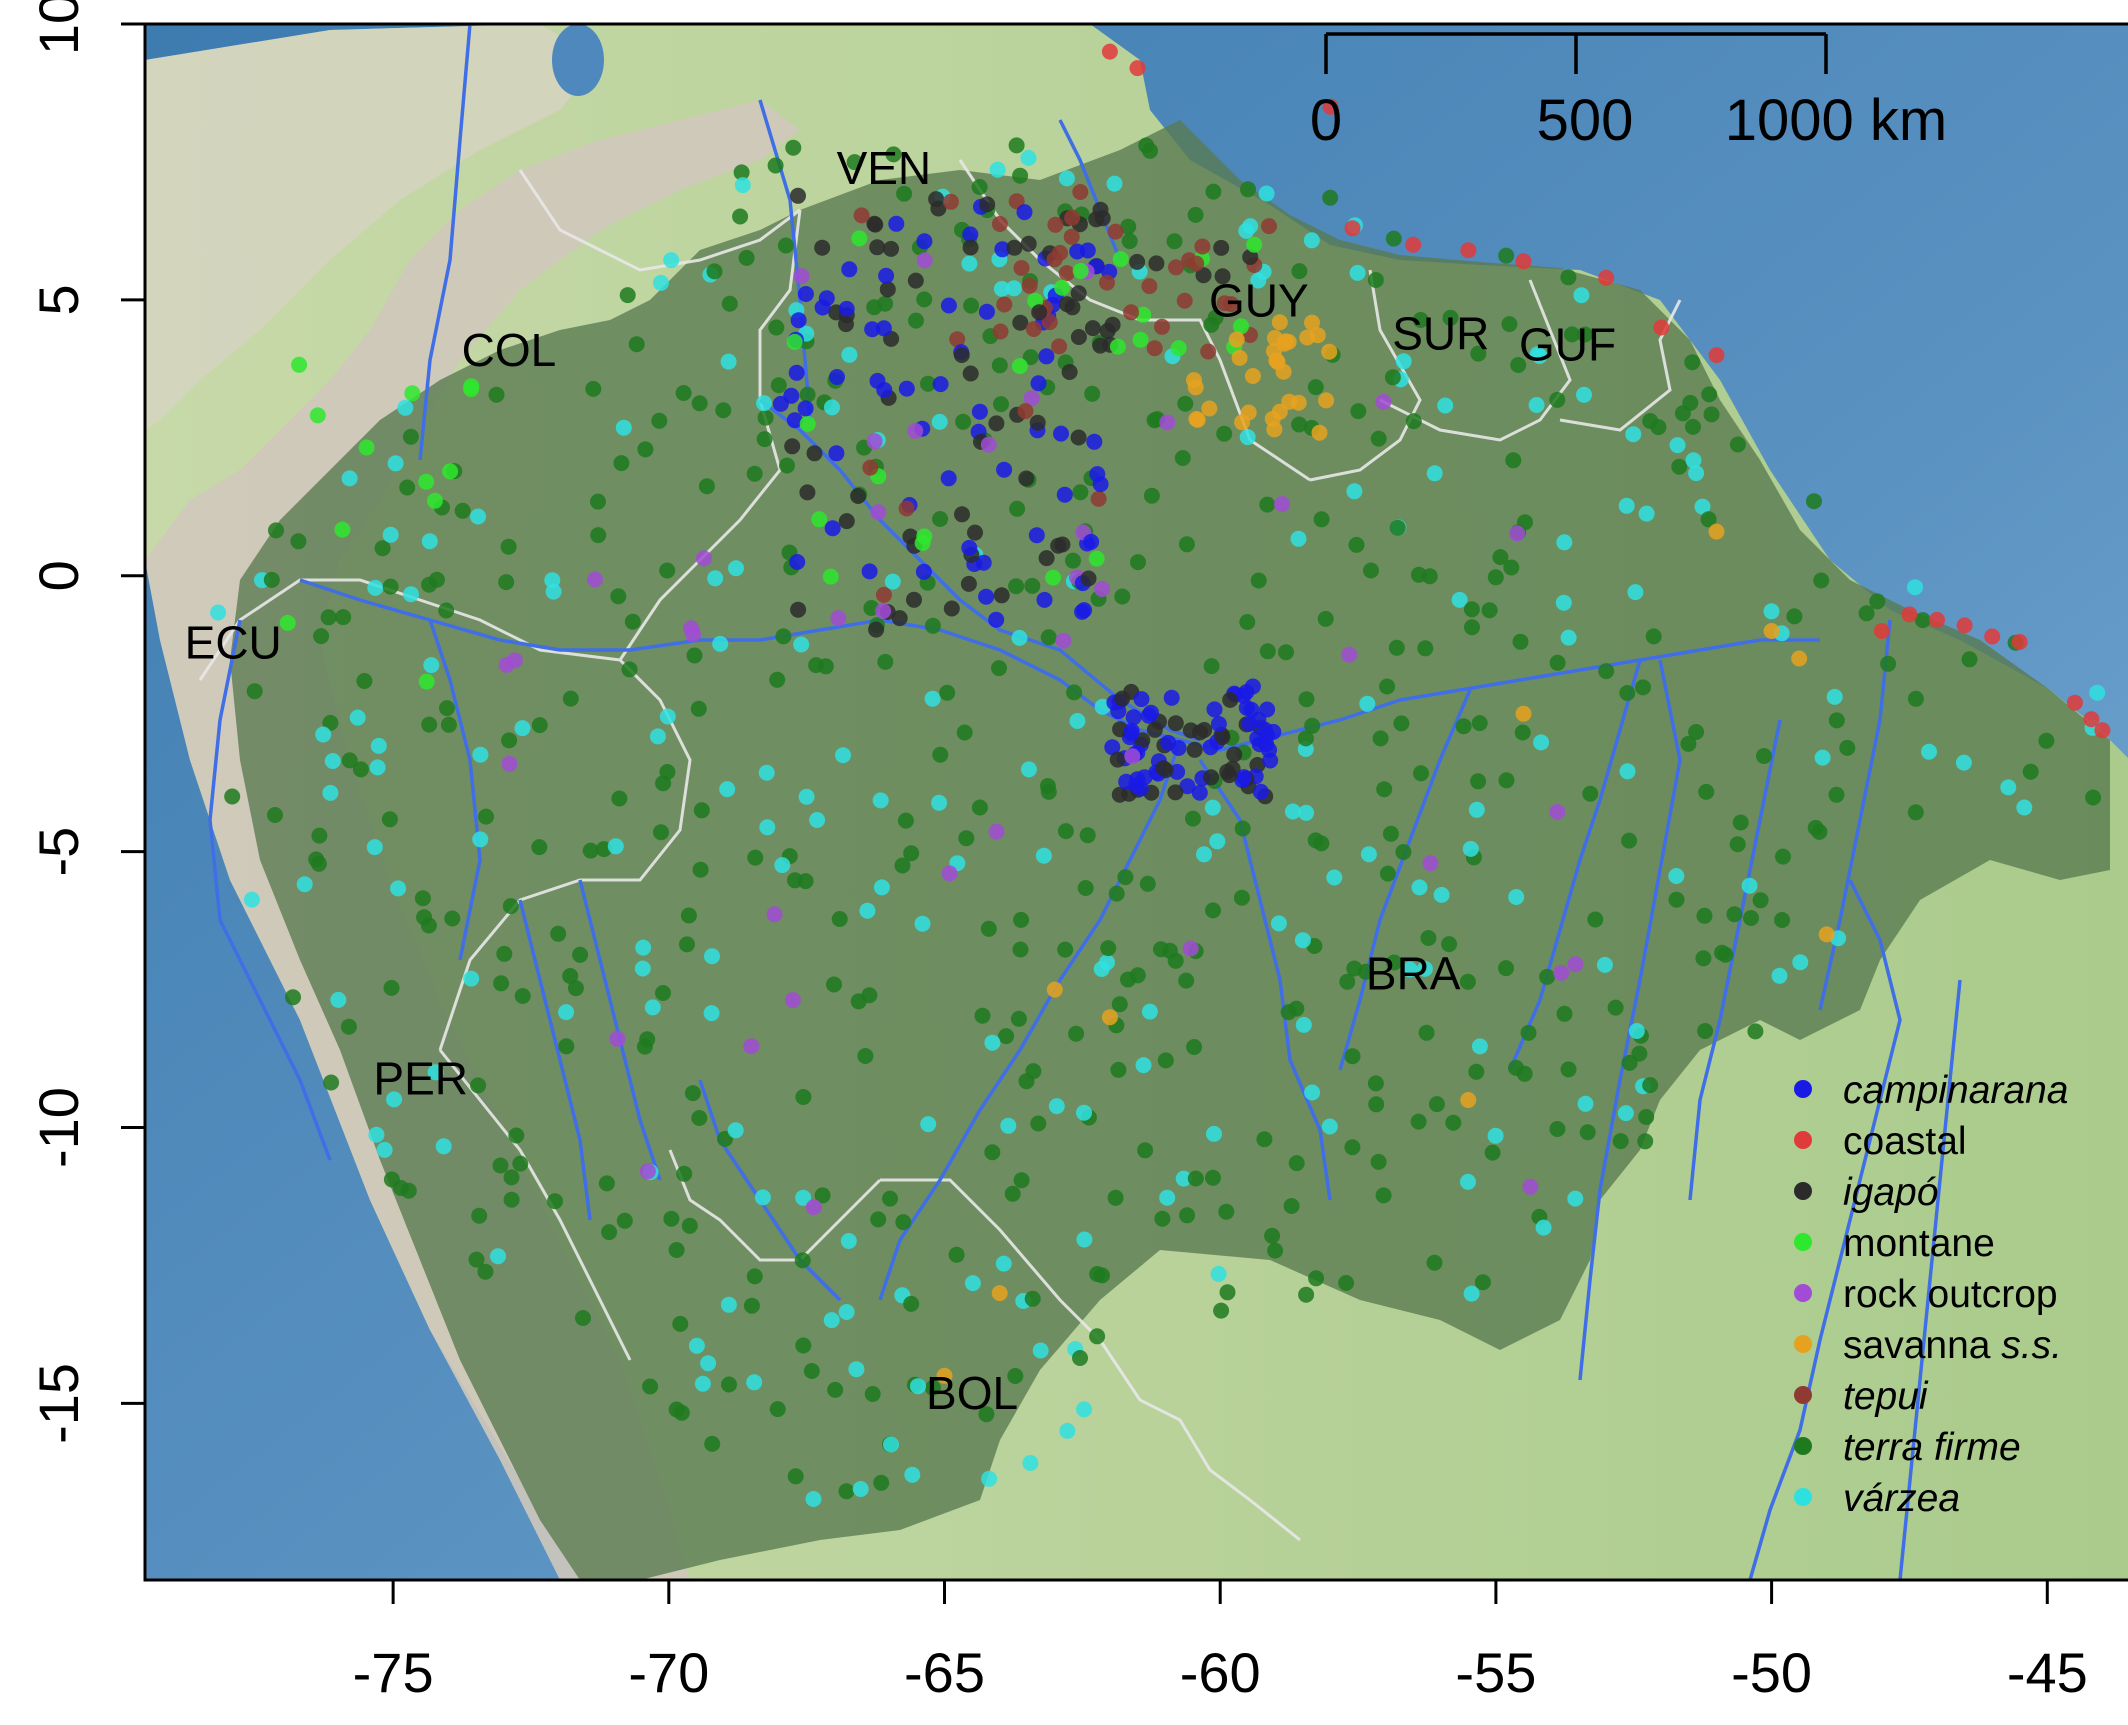 The image size is (2128, 1725). I want to click on legend-label: coastal, so click(1905, 1141).